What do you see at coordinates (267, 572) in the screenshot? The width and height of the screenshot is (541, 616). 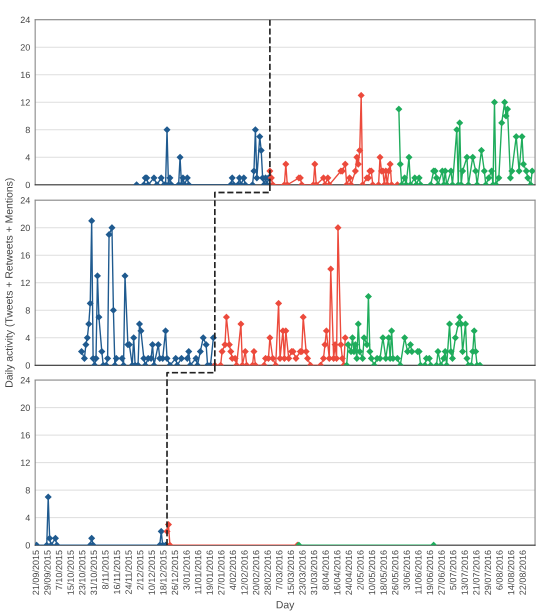 I see `x-tick-label: 28/02/2016` at bounding box center [267, 572].